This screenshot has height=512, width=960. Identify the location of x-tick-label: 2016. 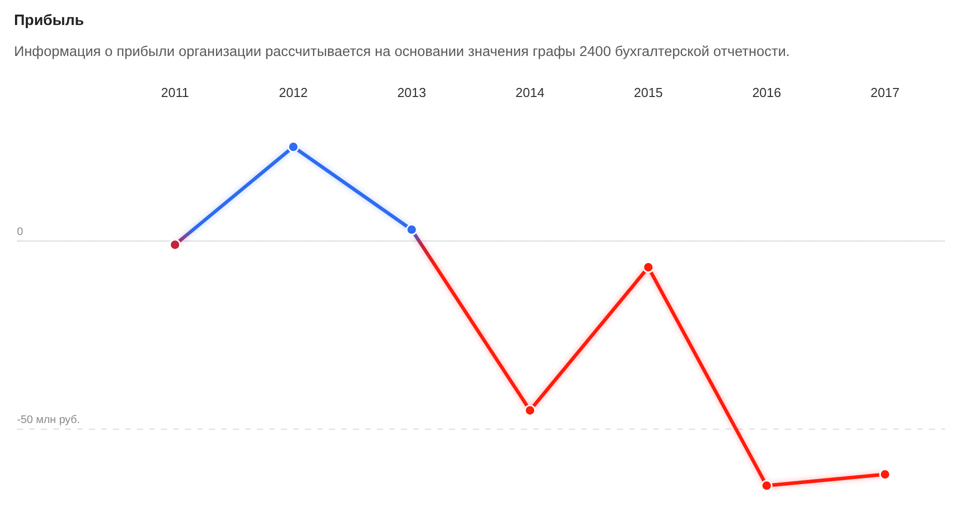
(767, 92).